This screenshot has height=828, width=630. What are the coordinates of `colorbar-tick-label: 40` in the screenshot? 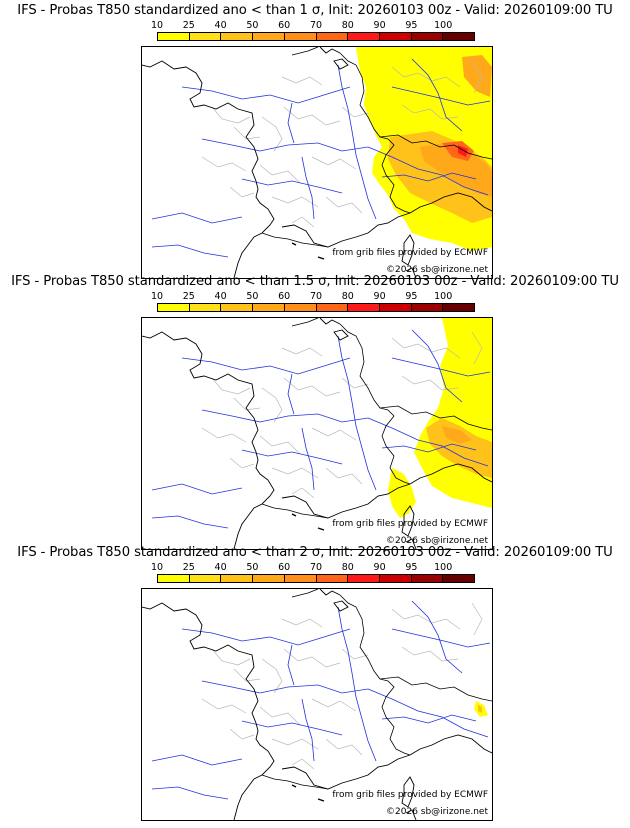 It's located at (220, 567).